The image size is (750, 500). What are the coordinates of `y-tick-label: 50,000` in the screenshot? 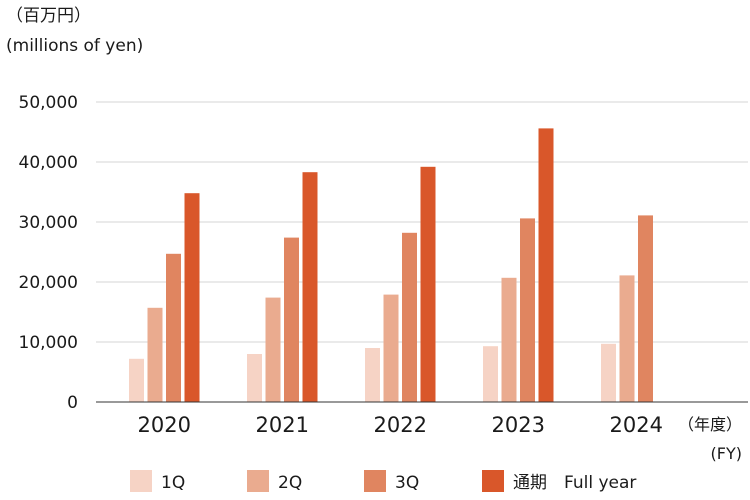 It's located at (48, 103).